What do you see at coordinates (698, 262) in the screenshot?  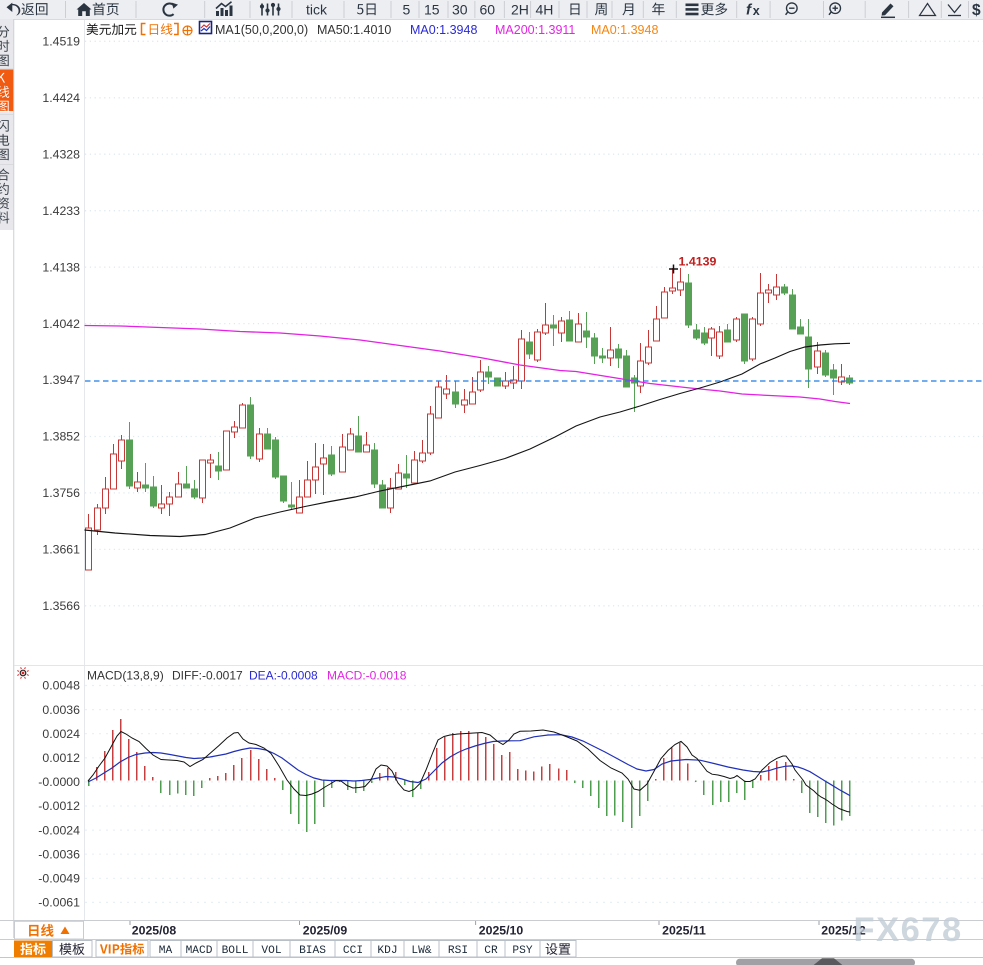 I see `svg-text: 1.4139` at bounding box center [698, 262].